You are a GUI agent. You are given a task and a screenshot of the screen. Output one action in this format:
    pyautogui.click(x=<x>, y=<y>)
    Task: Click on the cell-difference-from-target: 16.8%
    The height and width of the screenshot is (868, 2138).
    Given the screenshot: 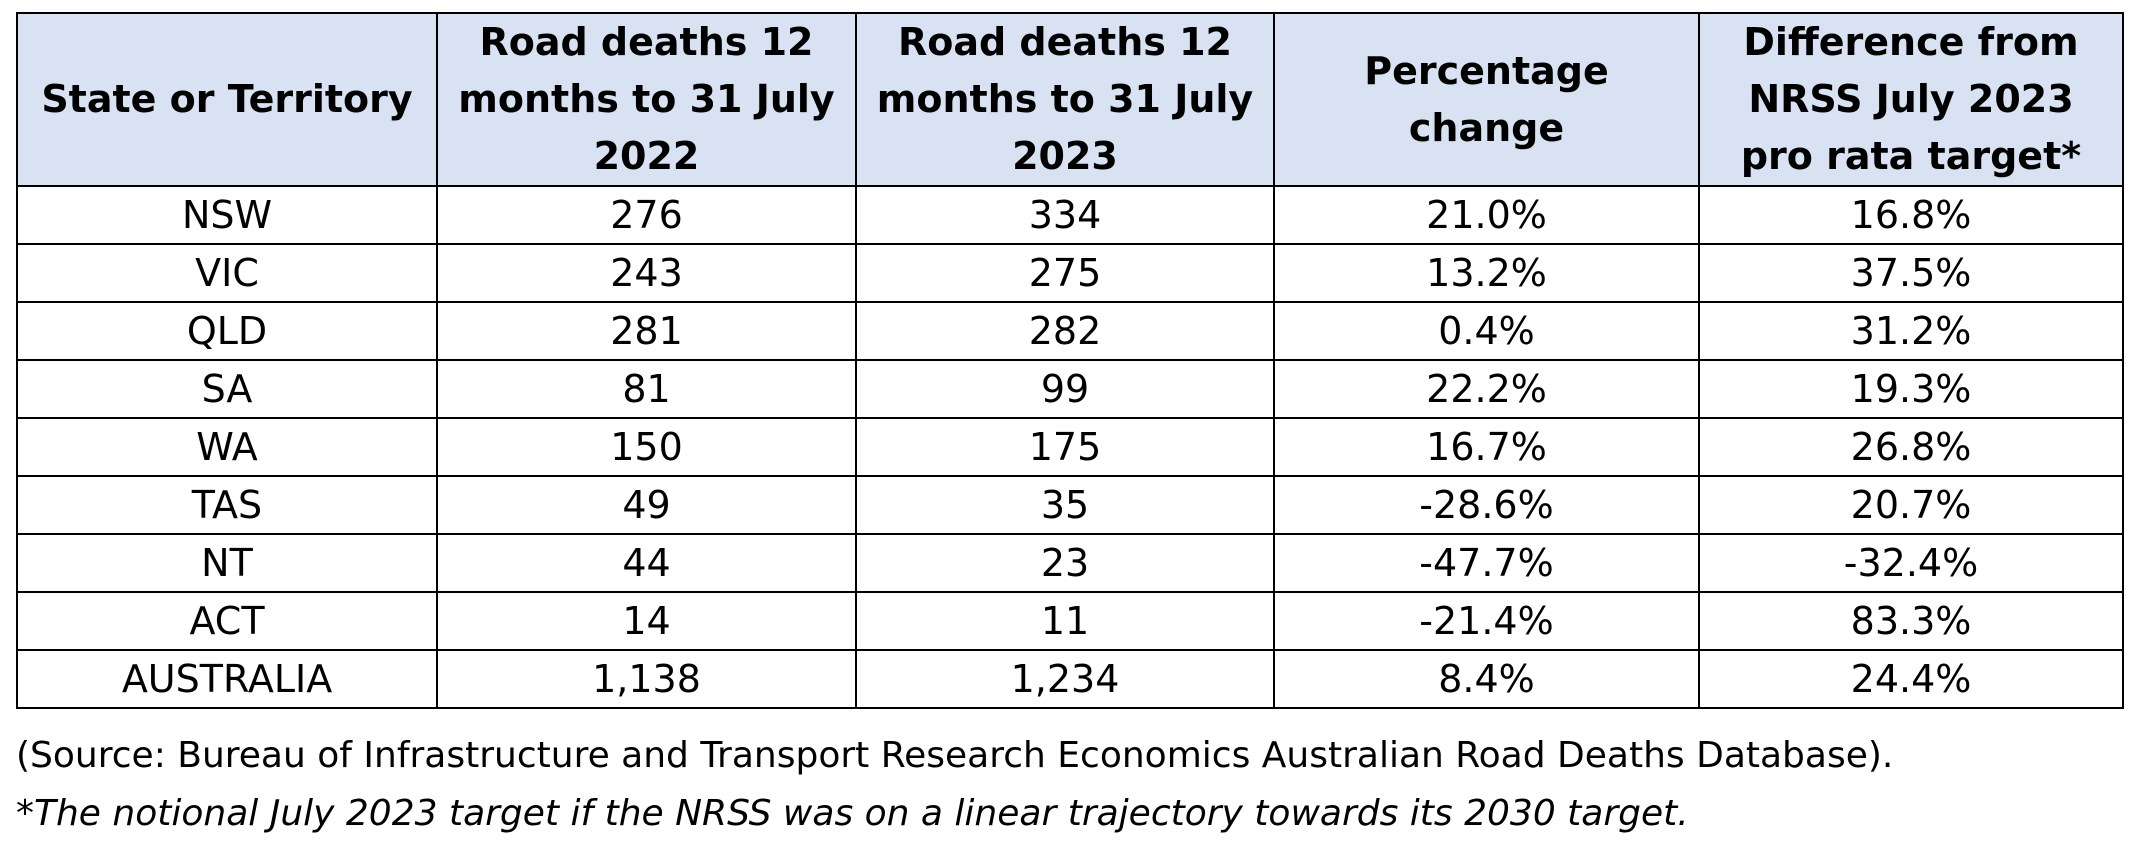 What is the action you would take?
    pyautogui.click(x=1911, y=215)
    